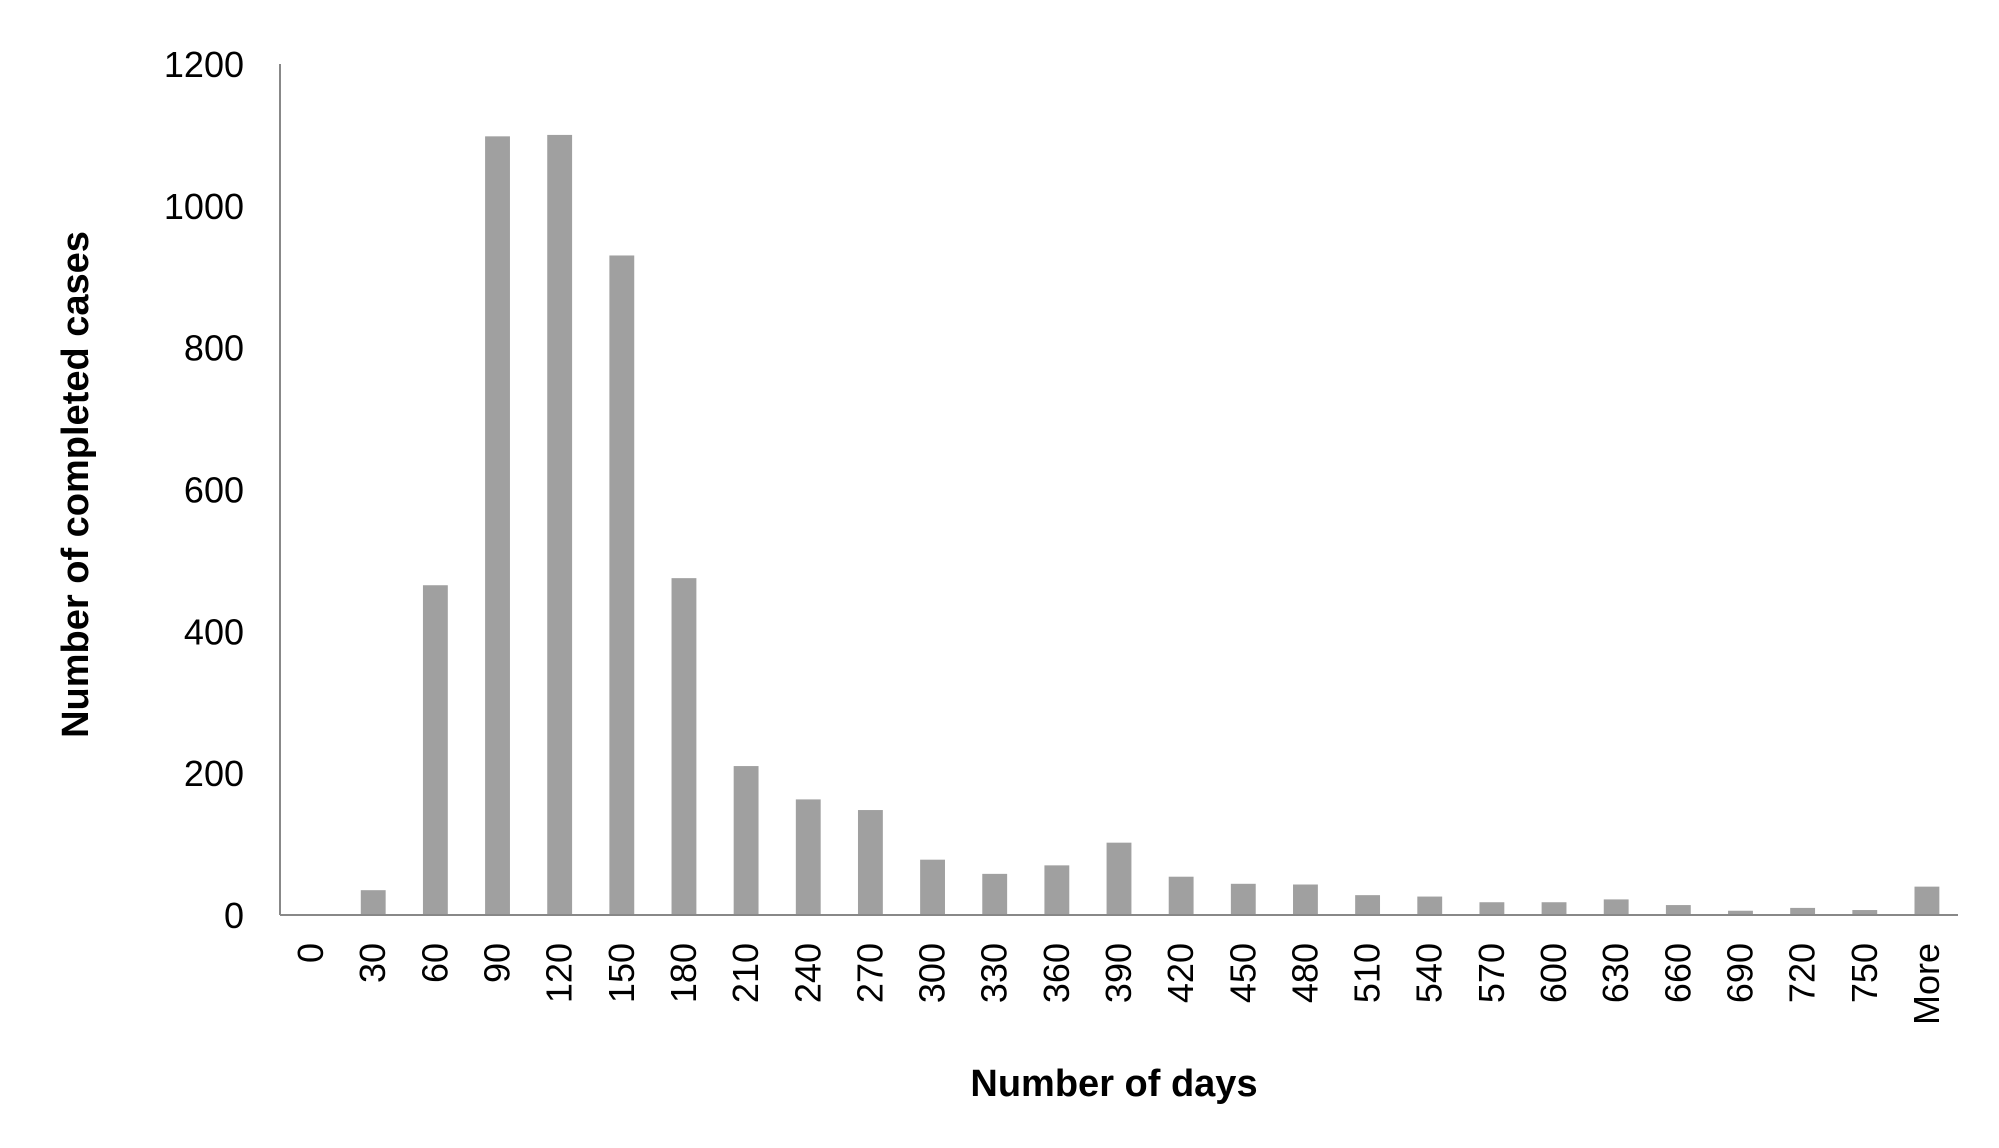  What do you see at coordinates (1802, 973) in the screenshot?
I see `x-tick-label: 720` at bounding box center [1802, 973].